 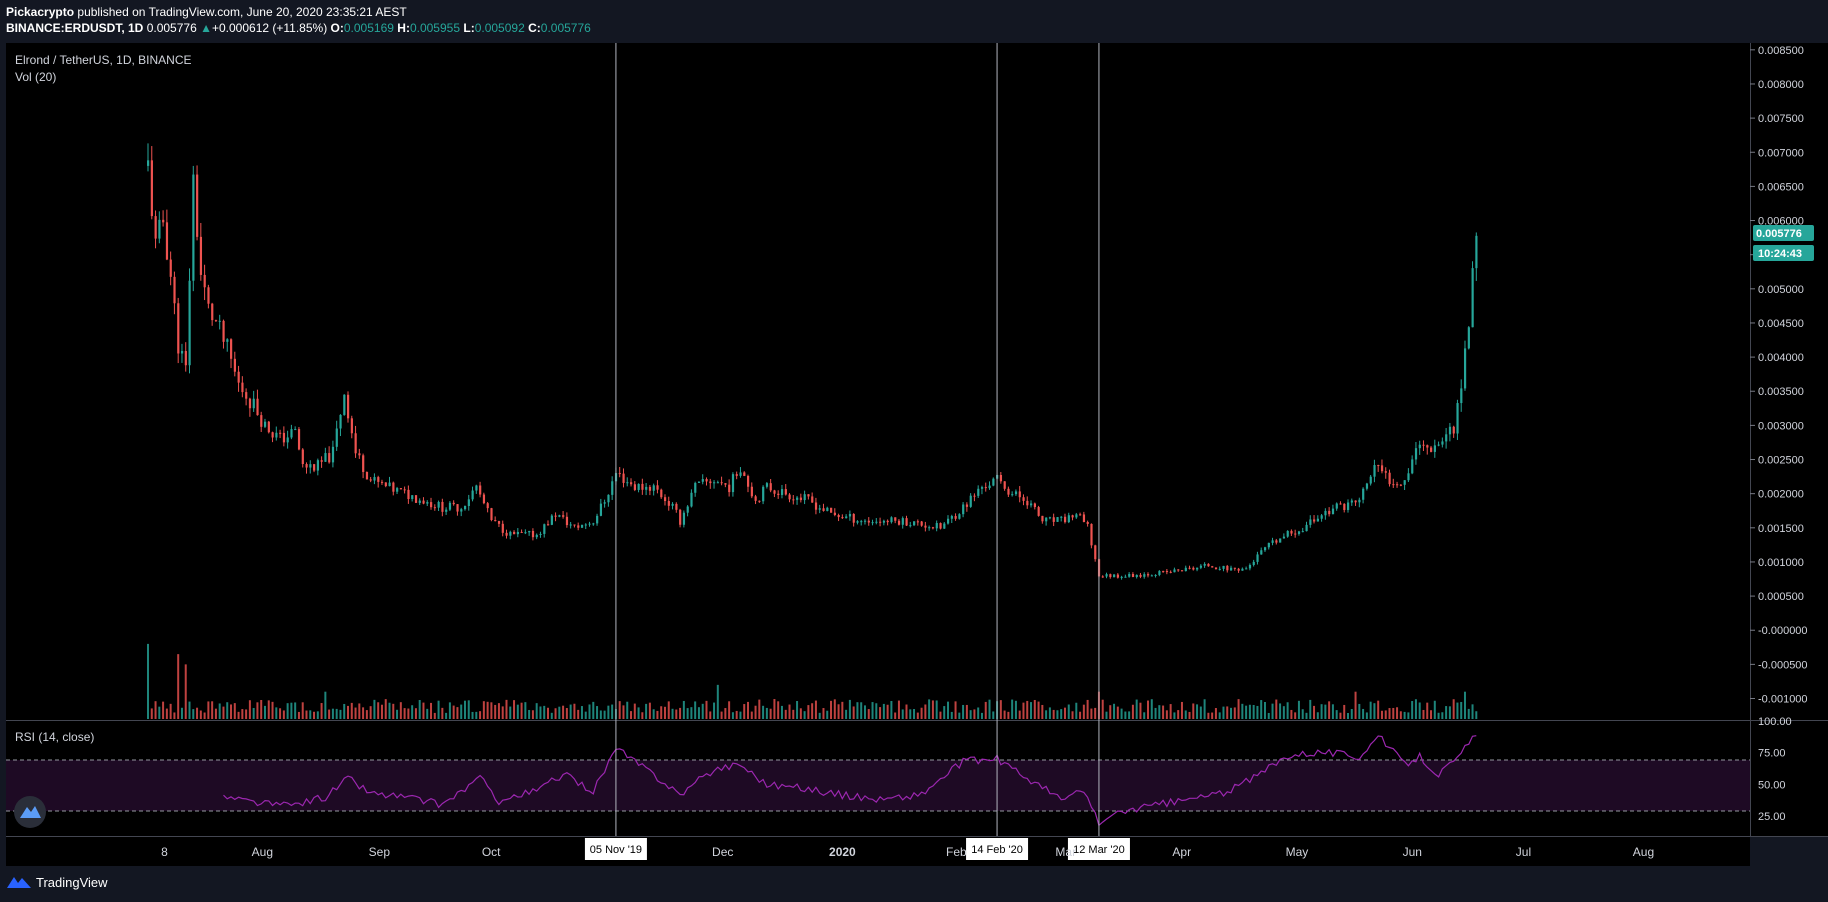 I want to click on rsi-series, so click(x=850, y=781).